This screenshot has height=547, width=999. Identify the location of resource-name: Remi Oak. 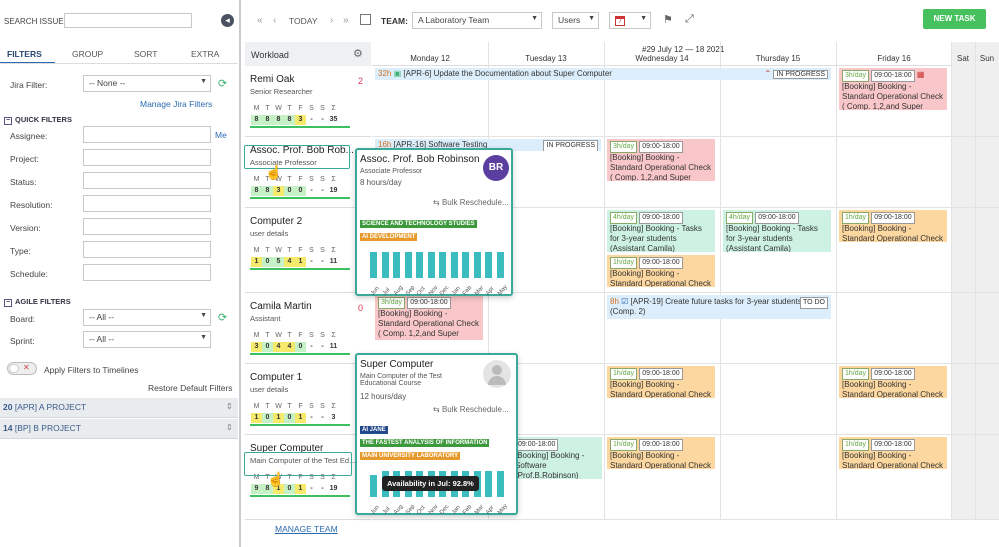
(272, 79).